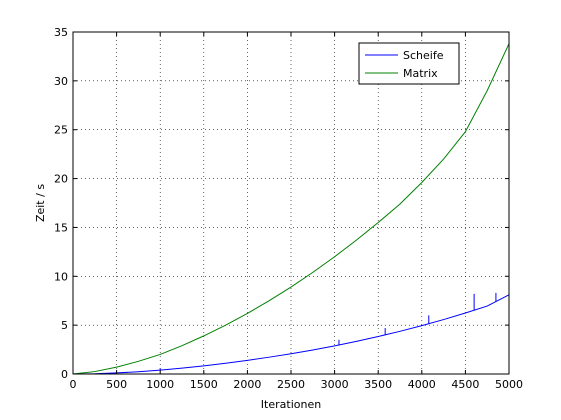 This screenshot has width=561, height=420. I want to click on x-tick-label: 4500, so click(465, 384).